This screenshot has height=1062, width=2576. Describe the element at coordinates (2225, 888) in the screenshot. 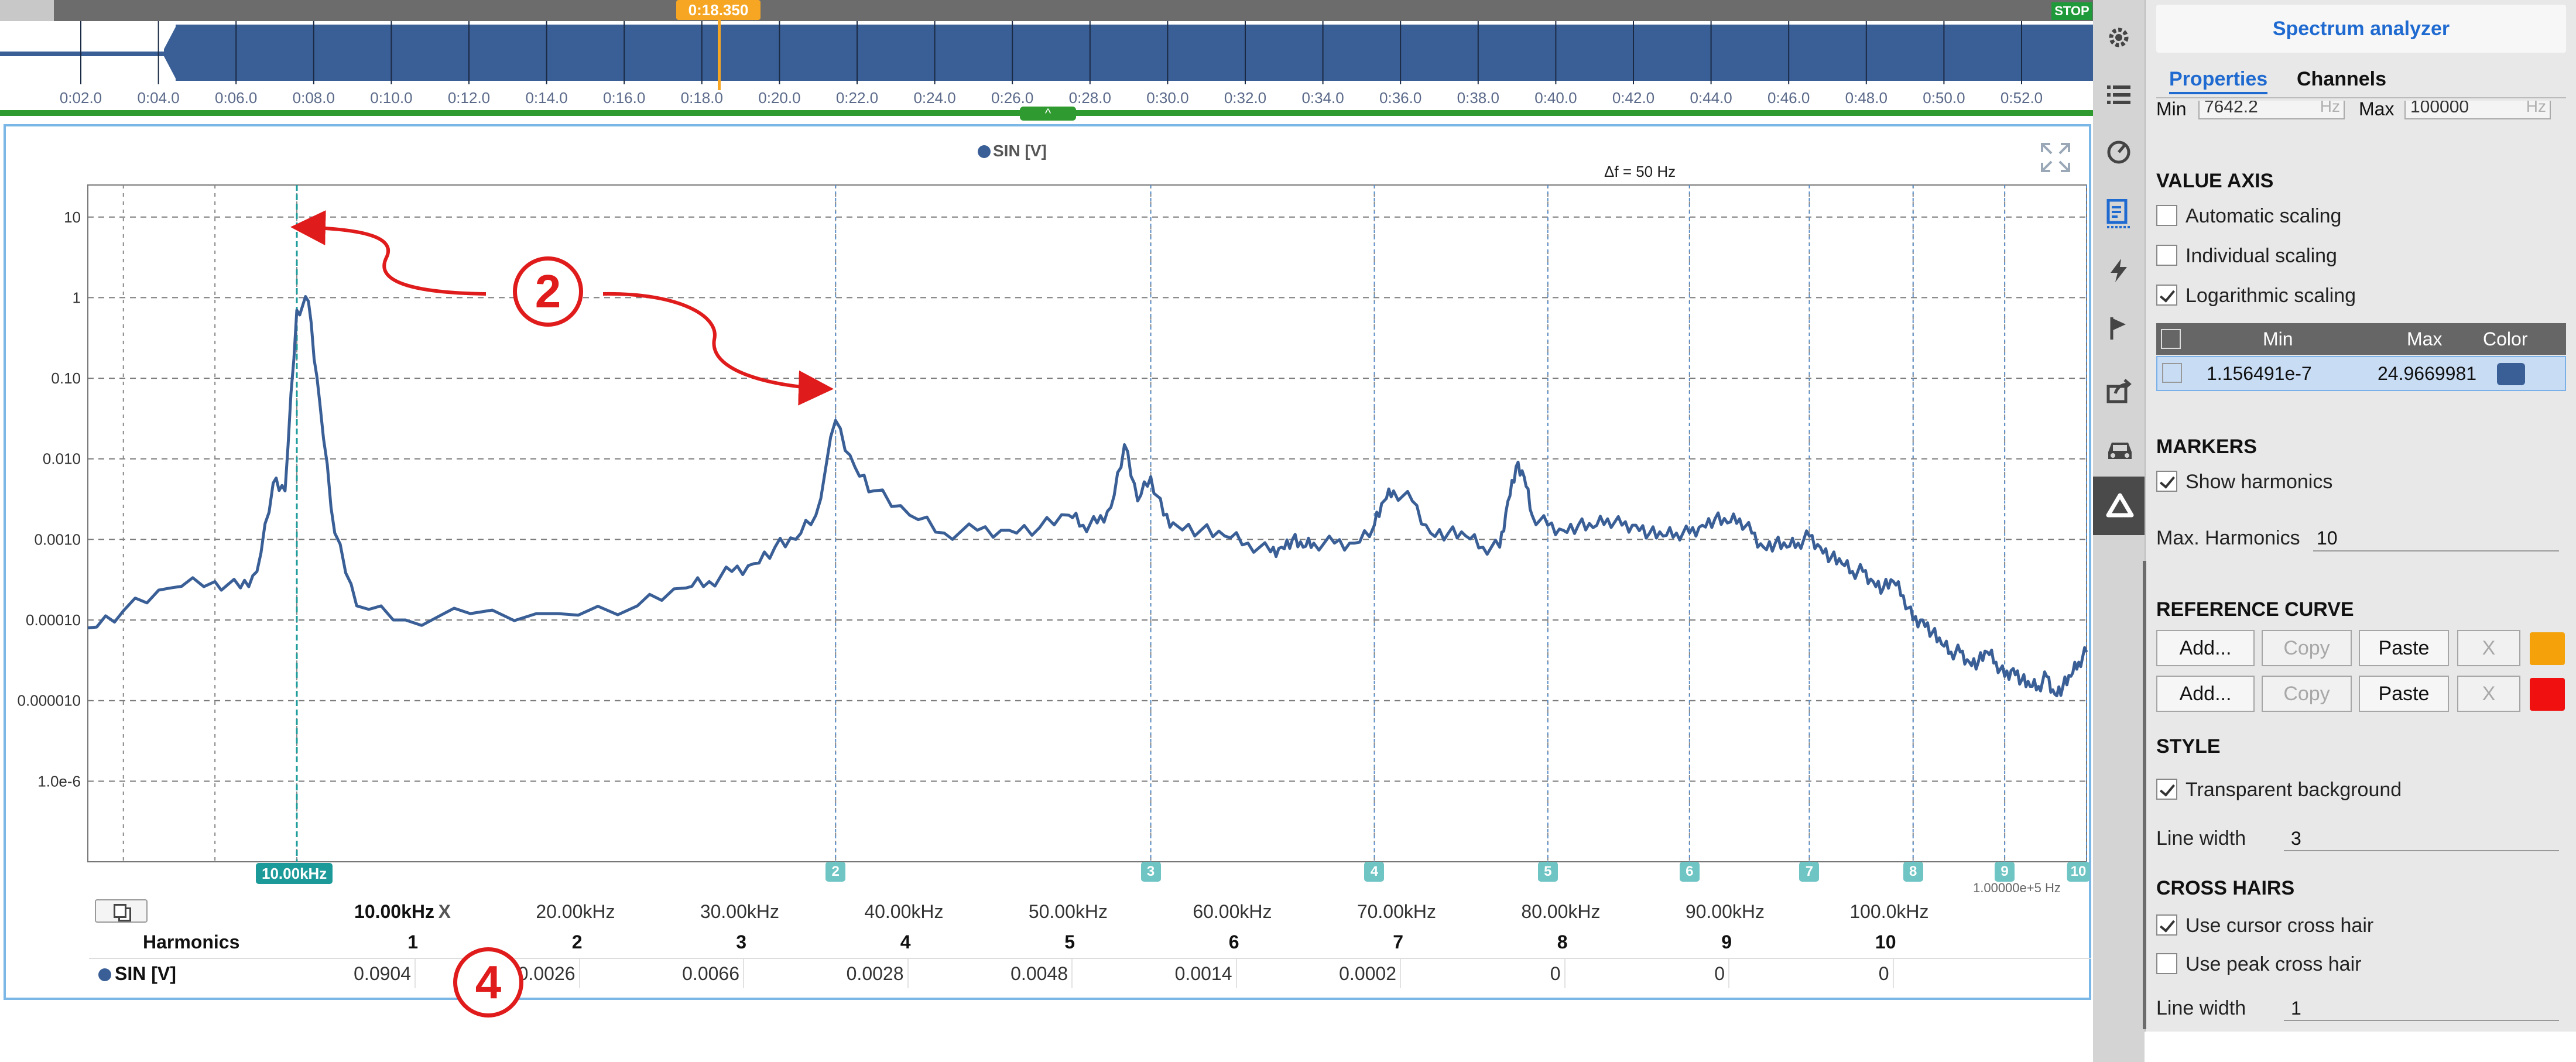

I see `section-cross-hairs: CROSS HAIRS` at that location.